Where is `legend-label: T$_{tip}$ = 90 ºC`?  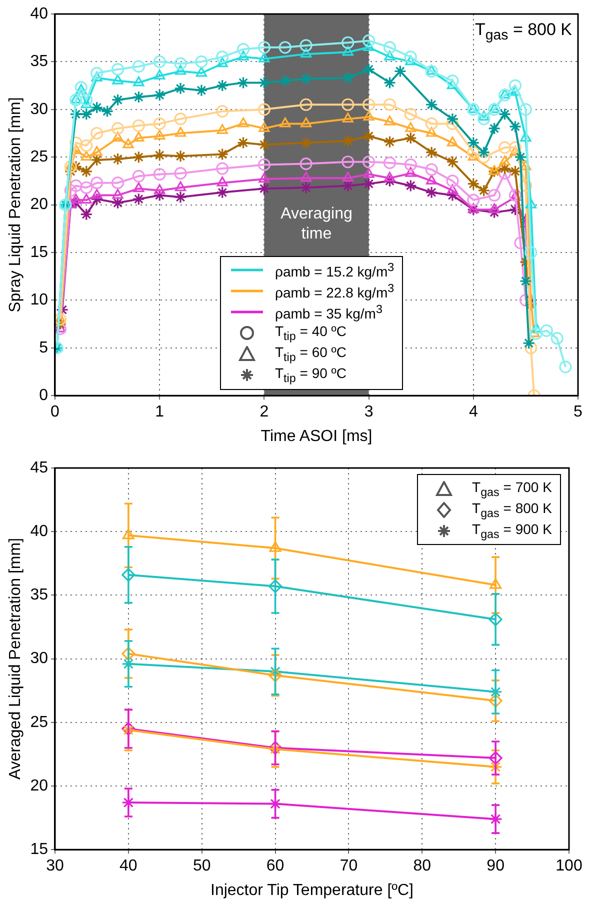
legend-label: T$_{tip}$ = 90 ºC is located at coordinates (310, 375).